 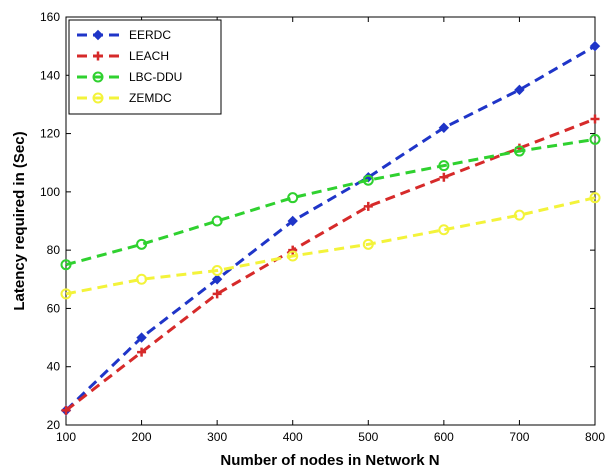 I want to click on legend-item-leach: LEACH, so click(x=123, y=56).